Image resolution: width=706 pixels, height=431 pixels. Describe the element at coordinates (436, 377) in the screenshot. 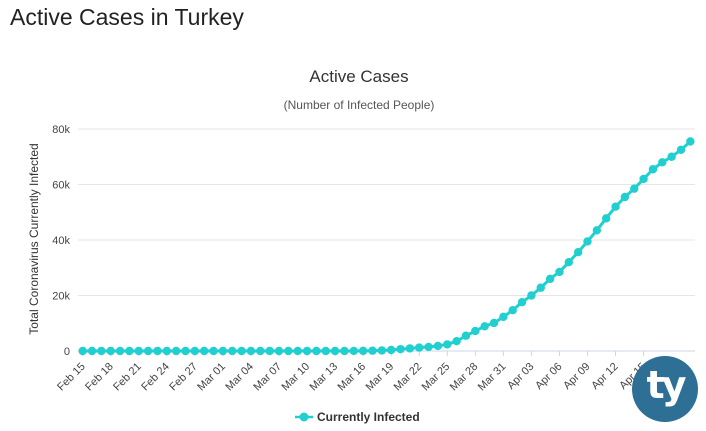

I see `x-tick-label: Mar 25` at that location.